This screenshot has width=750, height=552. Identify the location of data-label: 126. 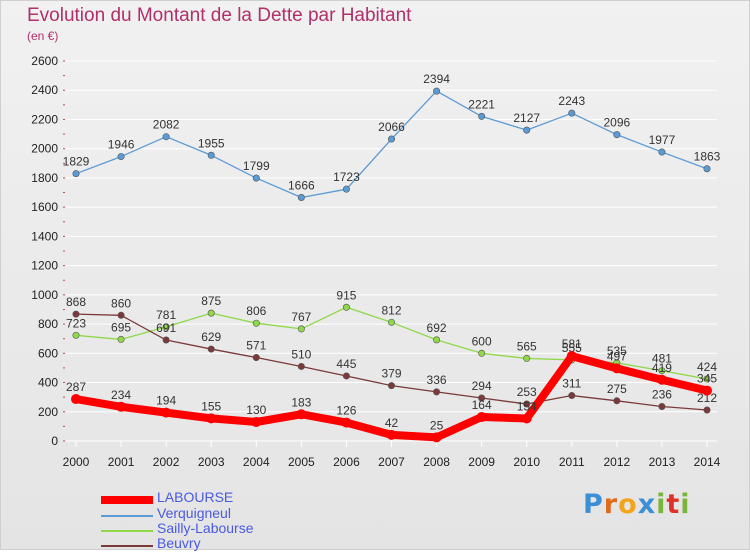
(346, 411).